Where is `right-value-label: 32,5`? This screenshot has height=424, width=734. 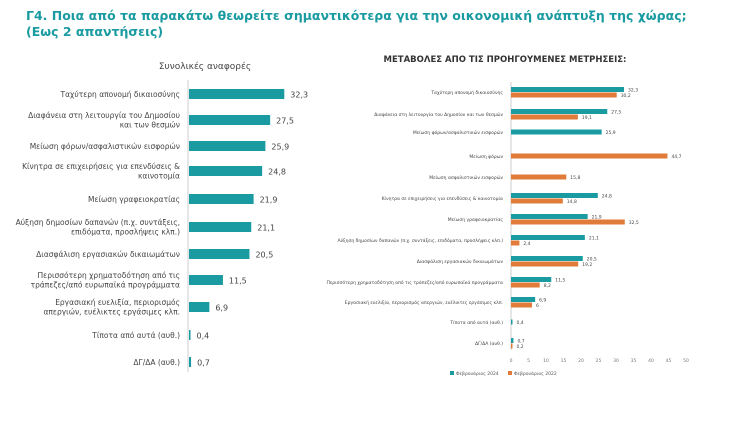
right-value-label: 32,5 is located at coordinates (634, 223).